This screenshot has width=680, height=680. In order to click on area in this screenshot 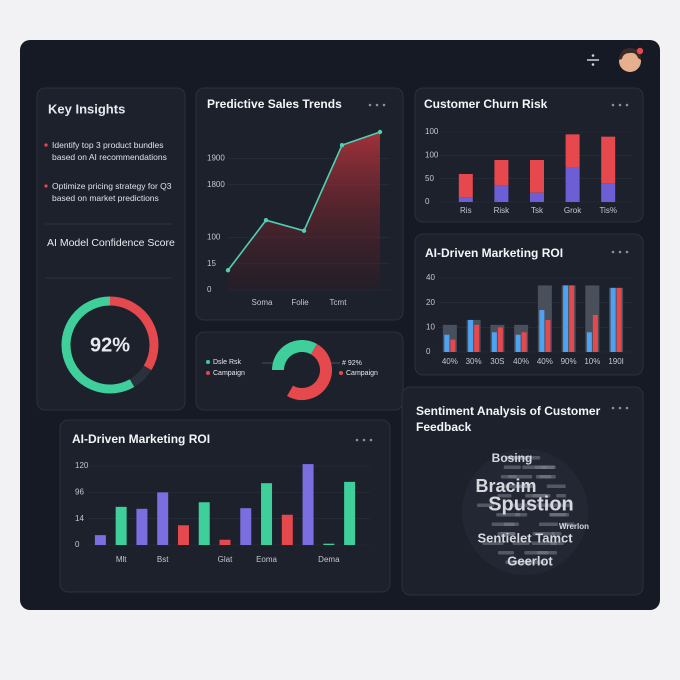, I will do `click(304, 211)`.